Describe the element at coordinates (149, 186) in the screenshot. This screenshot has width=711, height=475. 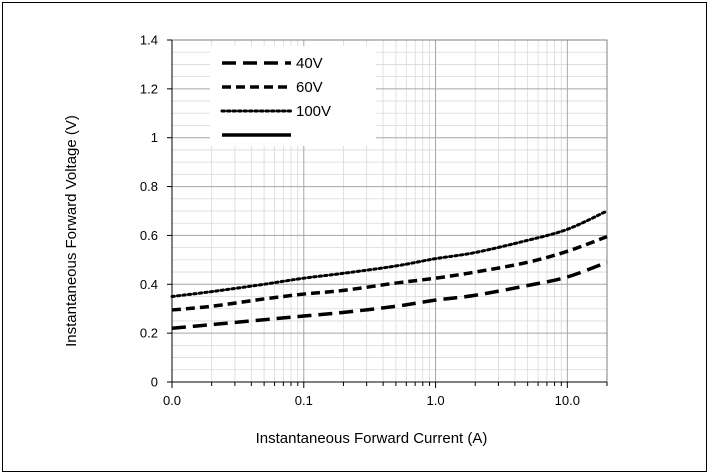
I see `y-tick-label: 0.8` at that location.